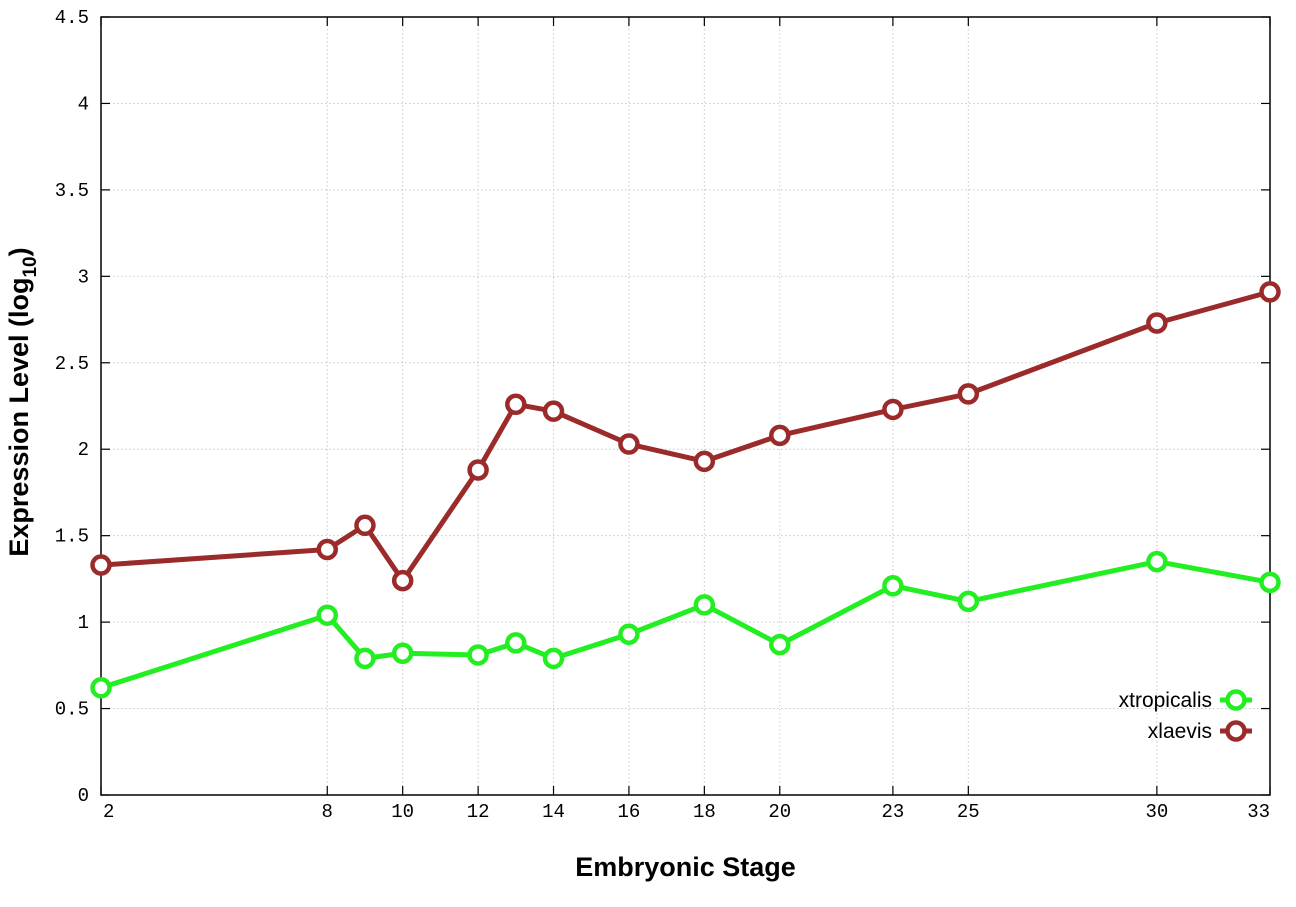  Describe the element at coordinates (779, 812) in the screenshot. I see `x-tick-label: 20` at that location.